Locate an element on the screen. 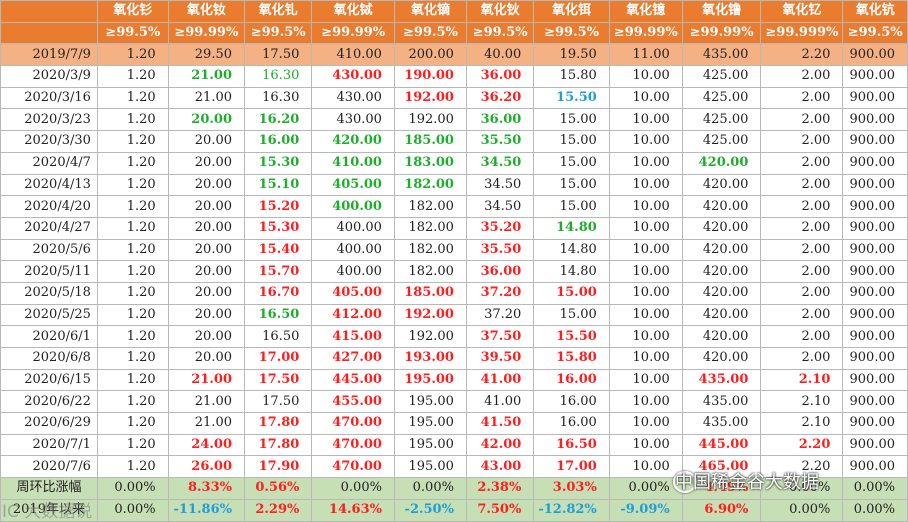 The width and height of the screenshot is (908, 522). price-cell: 16.30 is located at coordinates (278, 76).